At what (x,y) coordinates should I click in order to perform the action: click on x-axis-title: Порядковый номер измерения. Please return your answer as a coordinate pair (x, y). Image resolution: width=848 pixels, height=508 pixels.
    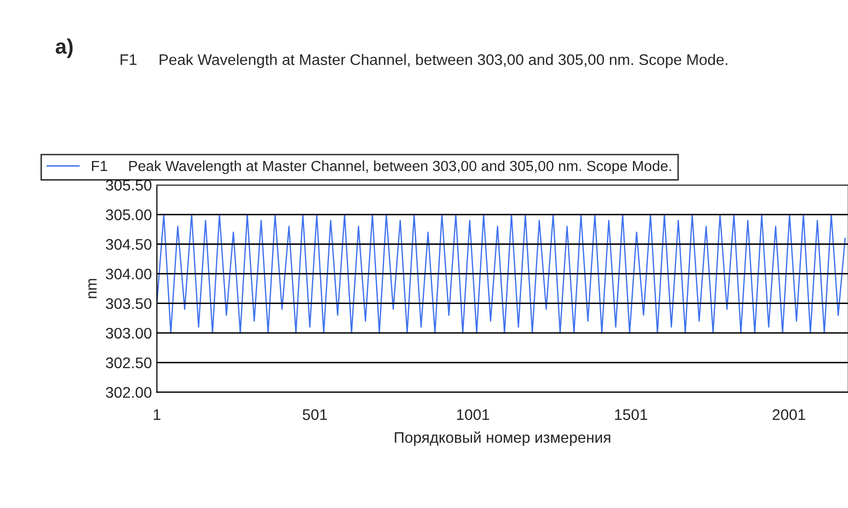
    Looking at the image, I should click on (502, 438).